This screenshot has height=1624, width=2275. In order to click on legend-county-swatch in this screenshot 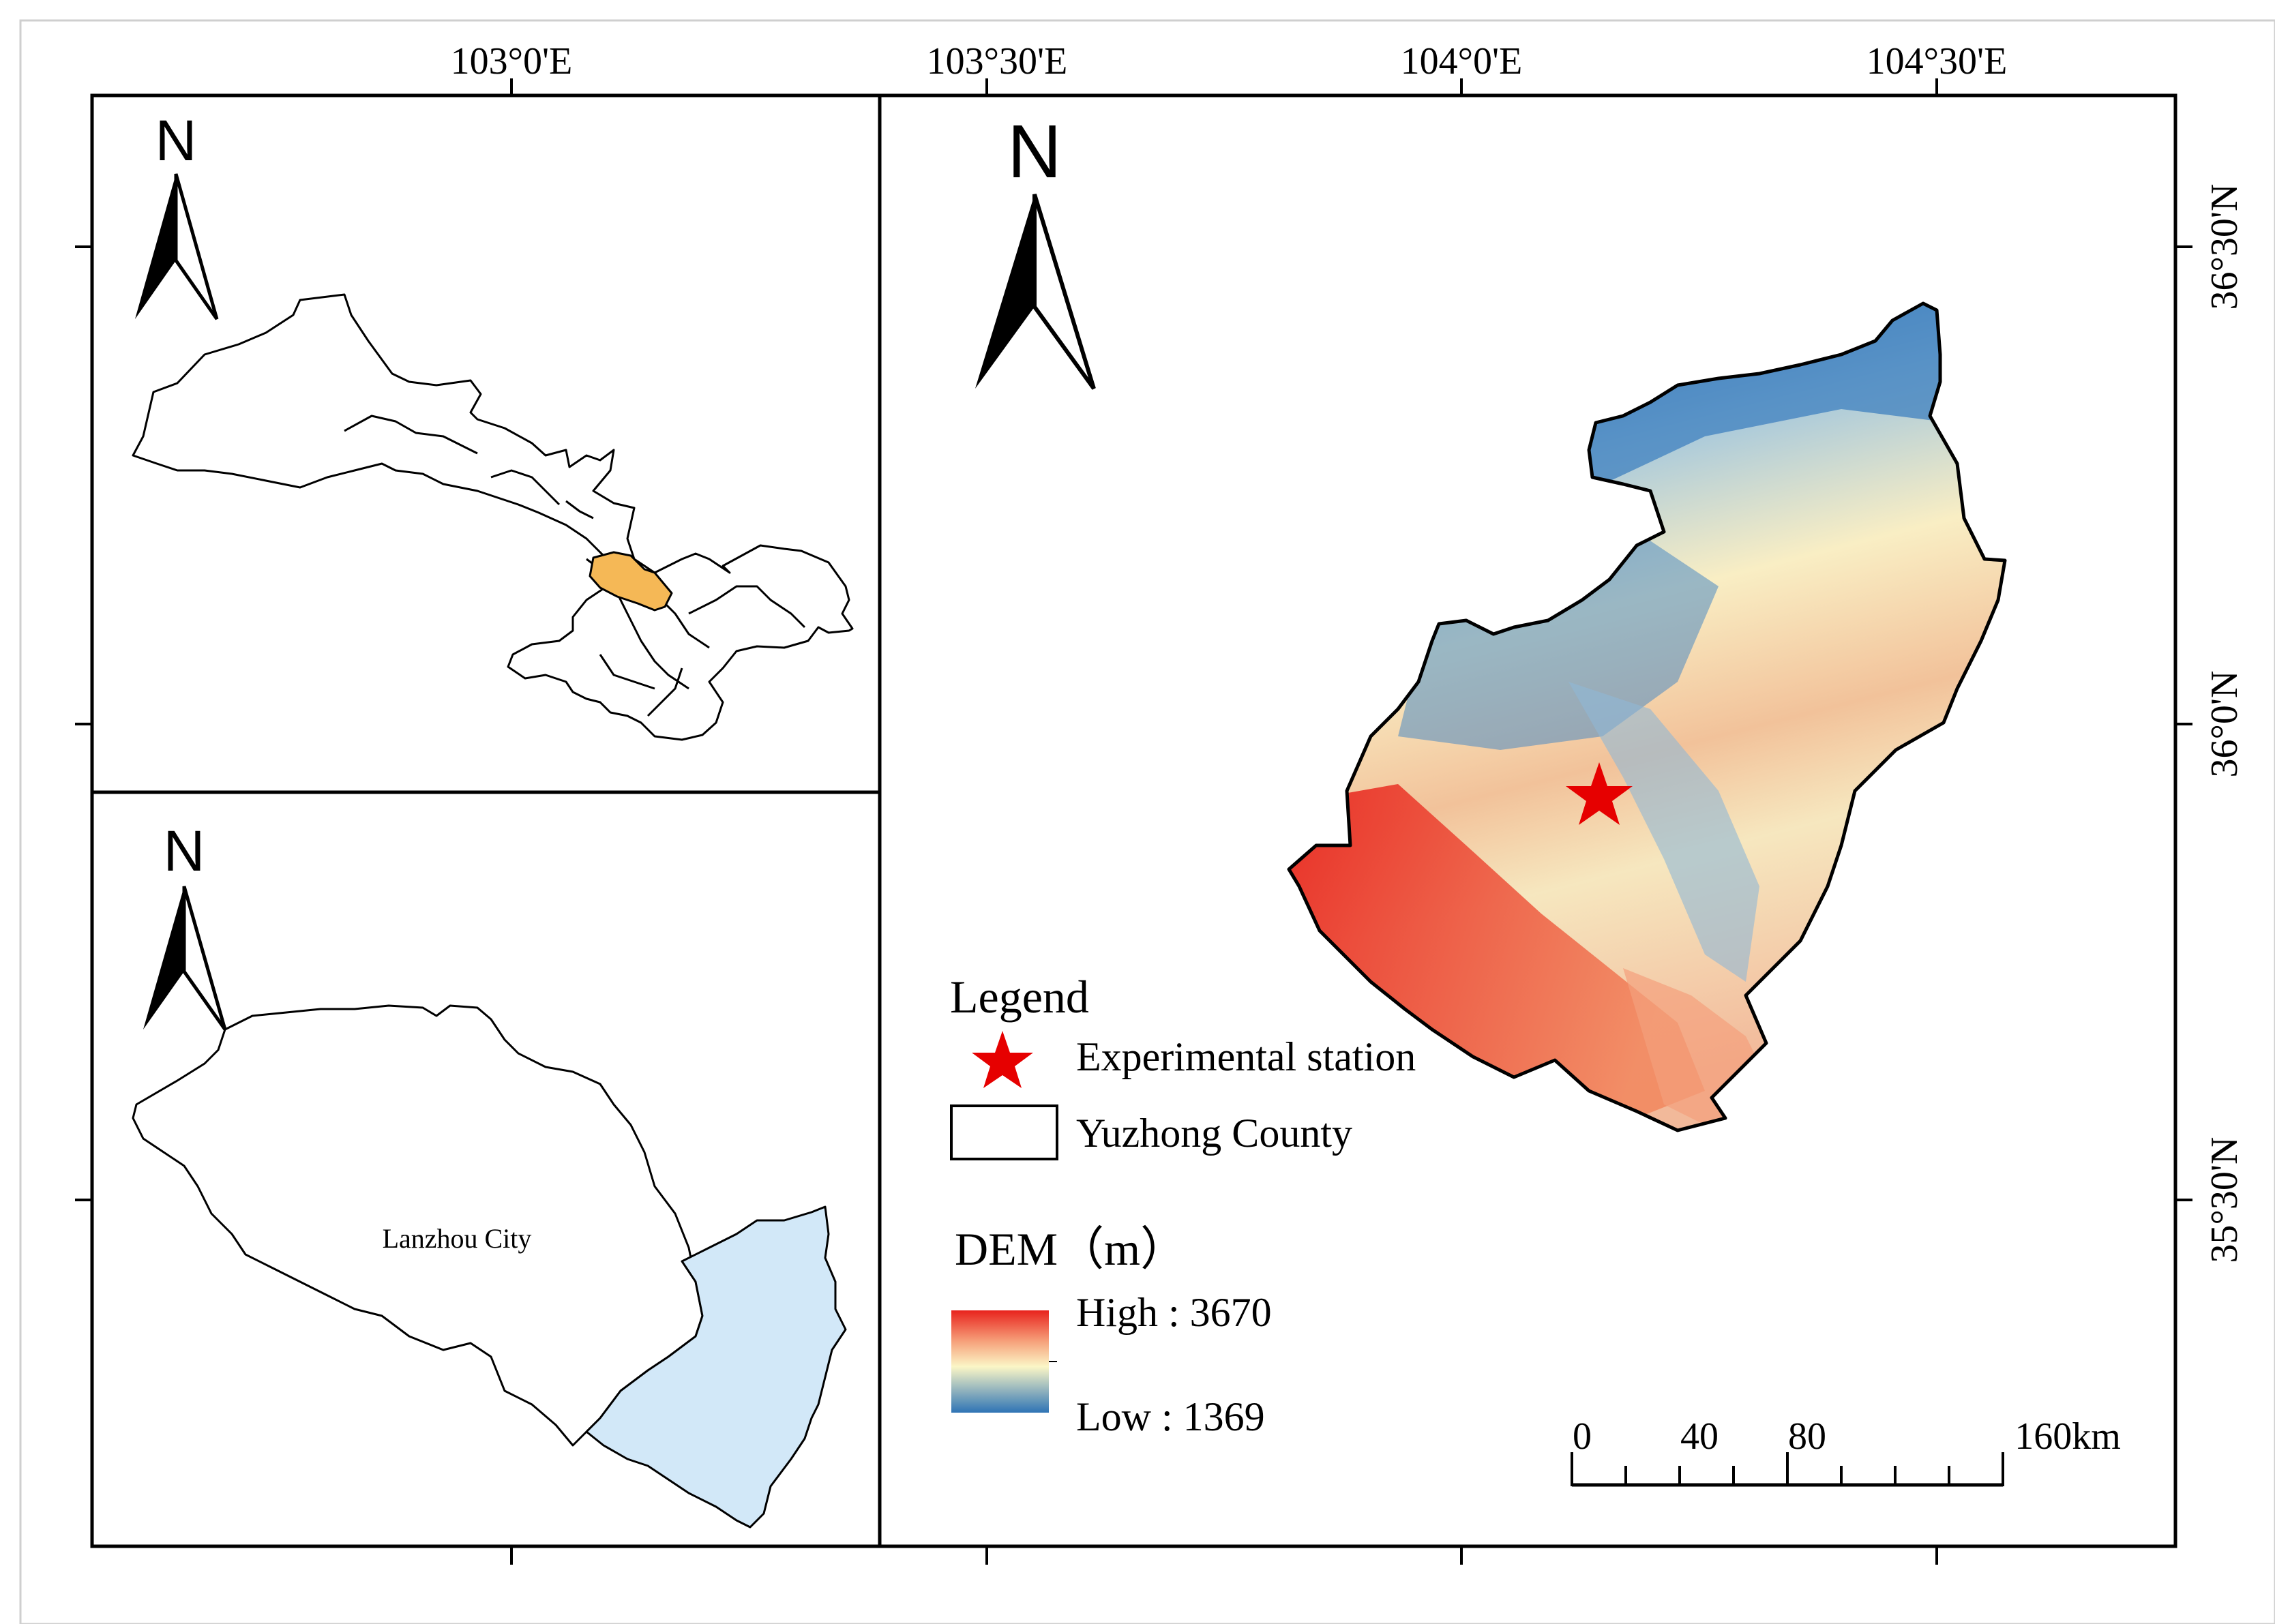, I will do `click(1004, 1132)`.